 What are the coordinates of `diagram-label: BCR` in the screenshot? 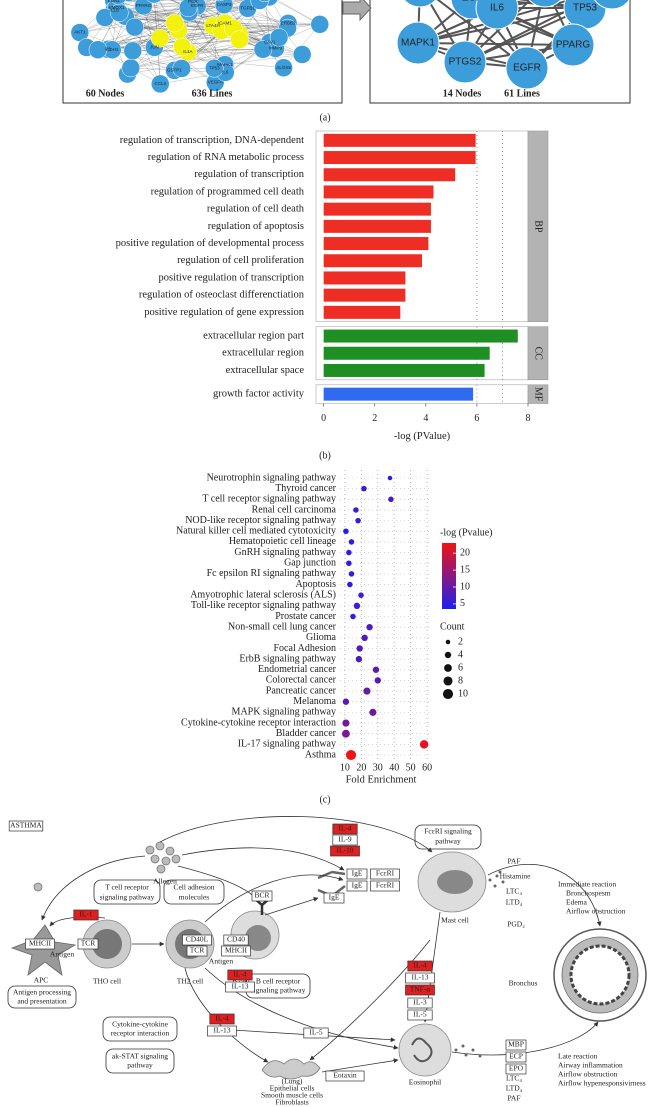 It's located at (261, 895).